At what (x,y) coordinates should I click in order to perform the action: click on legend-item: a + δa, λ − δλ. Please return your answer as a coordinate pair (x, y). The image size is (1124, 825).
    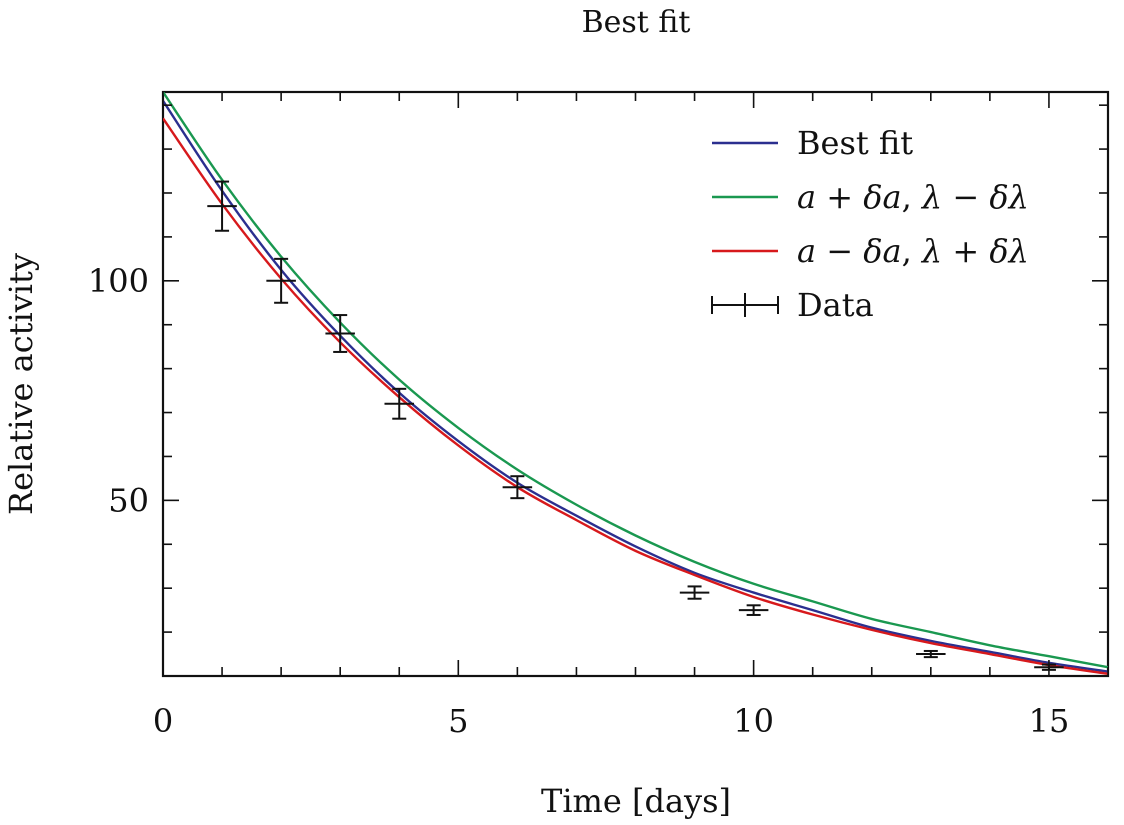
    Looking at the image, I should click on (870, 197).